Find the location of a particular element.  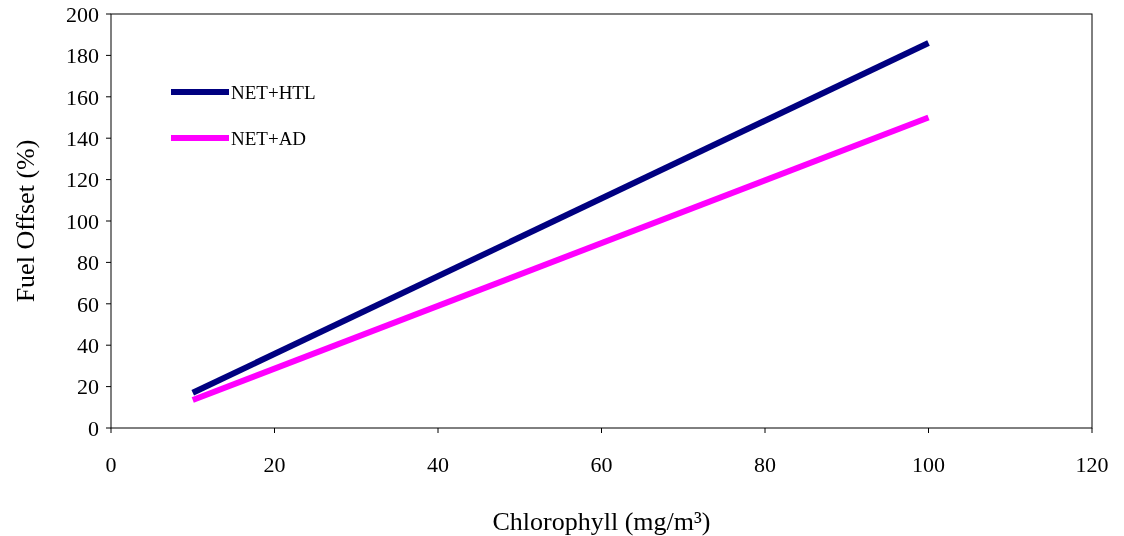

legend-label: NET+AD is located at coordinates (269, 138).